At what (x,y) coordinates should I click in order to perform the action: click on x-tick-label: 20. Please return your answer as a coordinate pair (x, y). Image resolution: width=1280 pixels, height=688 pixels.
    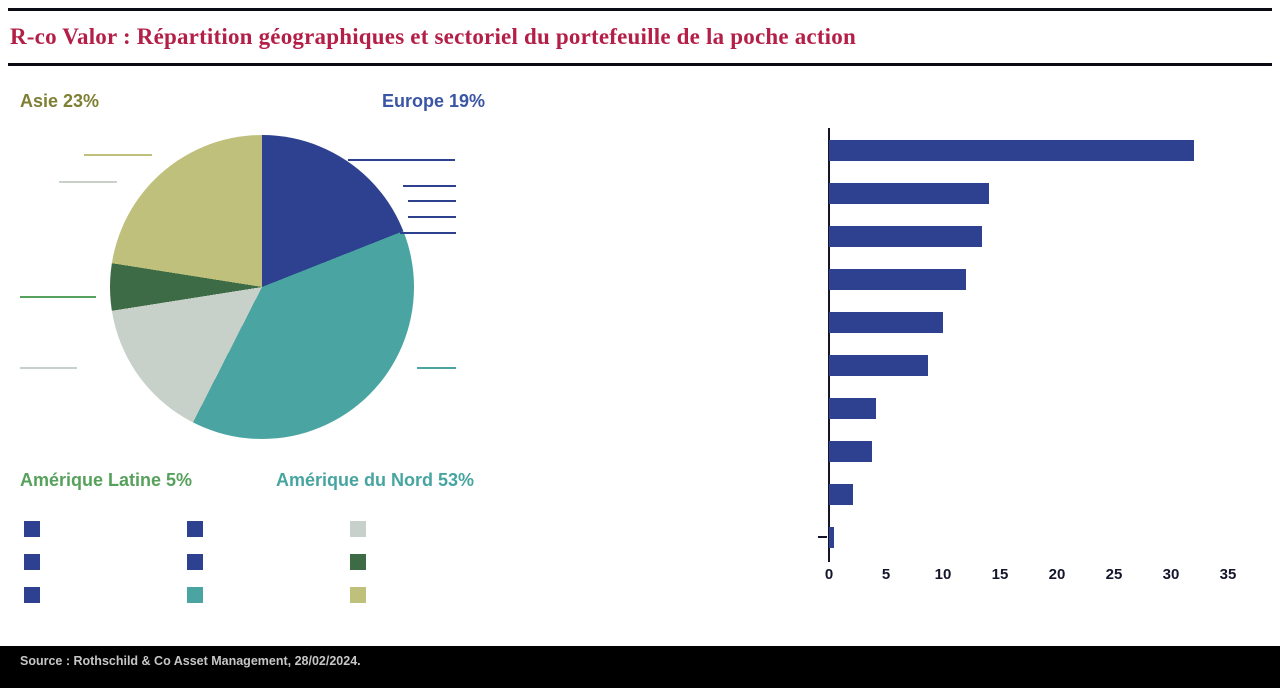
    Looking at the image, I should click on (1057, 574).